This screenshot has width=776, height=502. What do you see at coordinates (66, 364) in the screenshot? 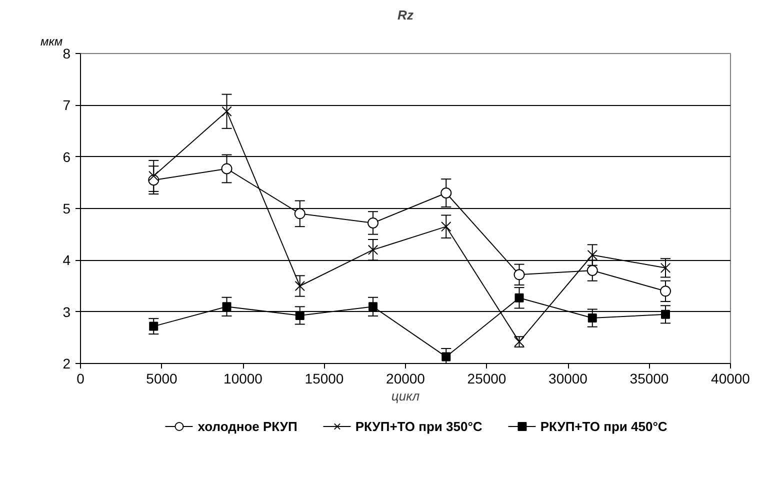
I see `y-tick-label: 2` at bounding box center [66, 364].